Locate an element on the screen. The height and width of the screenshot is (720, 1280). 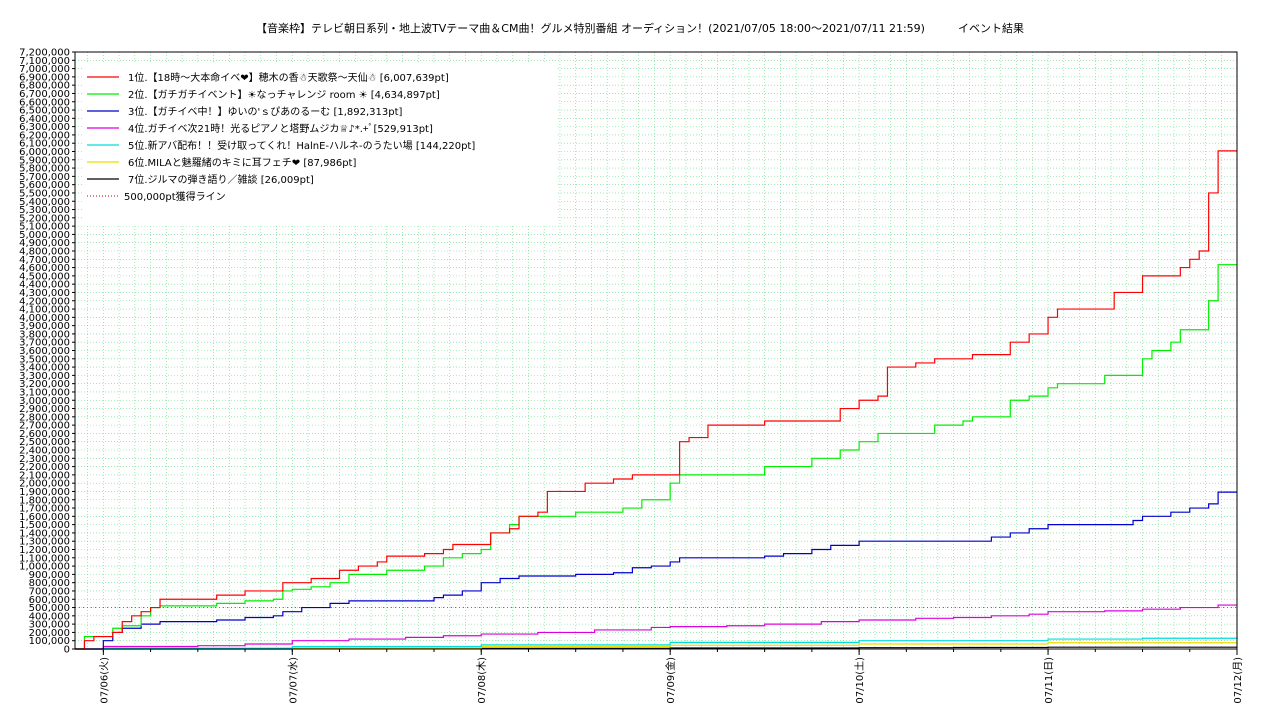
y-tick-label: 2,300,000 is located at coordinates (44, 459).